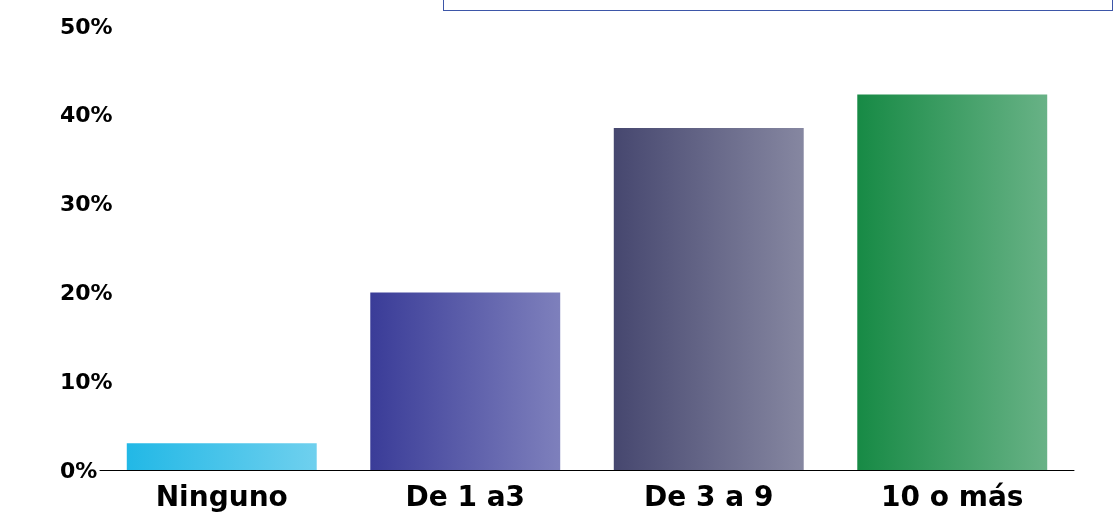  Describe the element at coordinates (79, 470) in the screenshot. I see `y-tick-label: 0%` at that location.